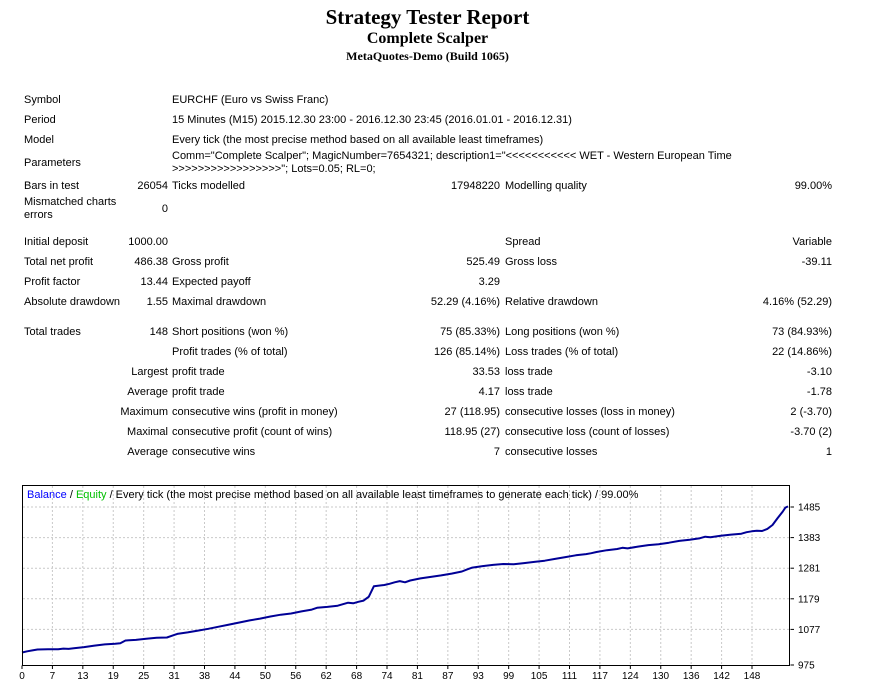 The height and width of the screenshot is (686, 881). I want to click on cell-group-3: Gross loss -39.11, so click(668, 262).